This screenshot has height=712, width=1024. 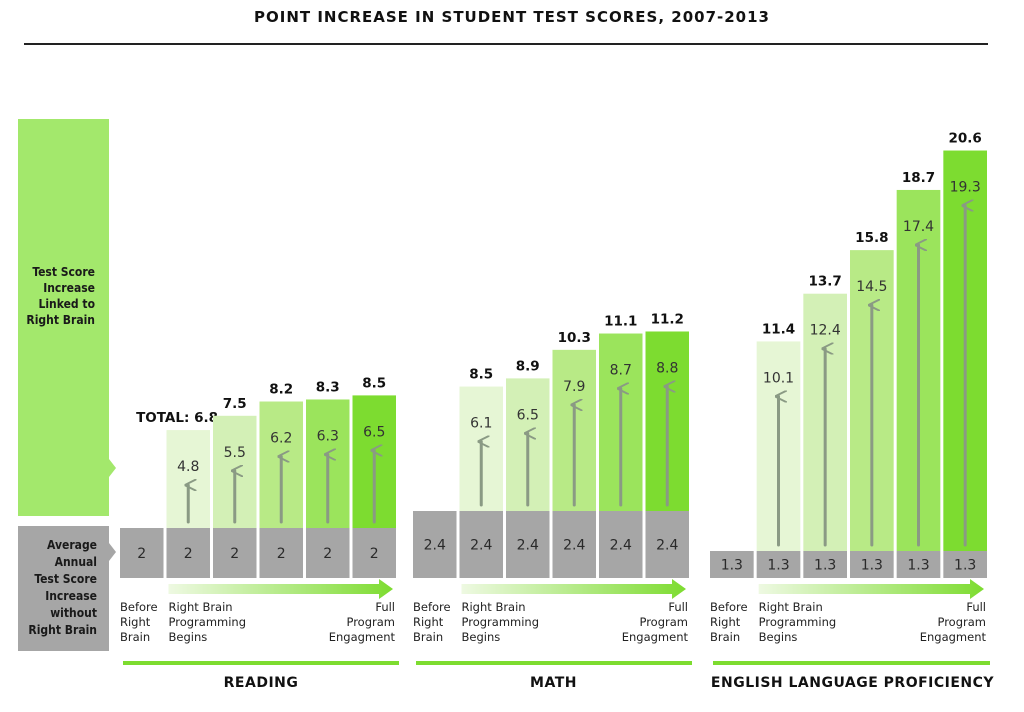 What do you see at coordinates (918, 227) in the screenshot?
I see `increase-value-label: 17.4` at bounding box center [918, 227].